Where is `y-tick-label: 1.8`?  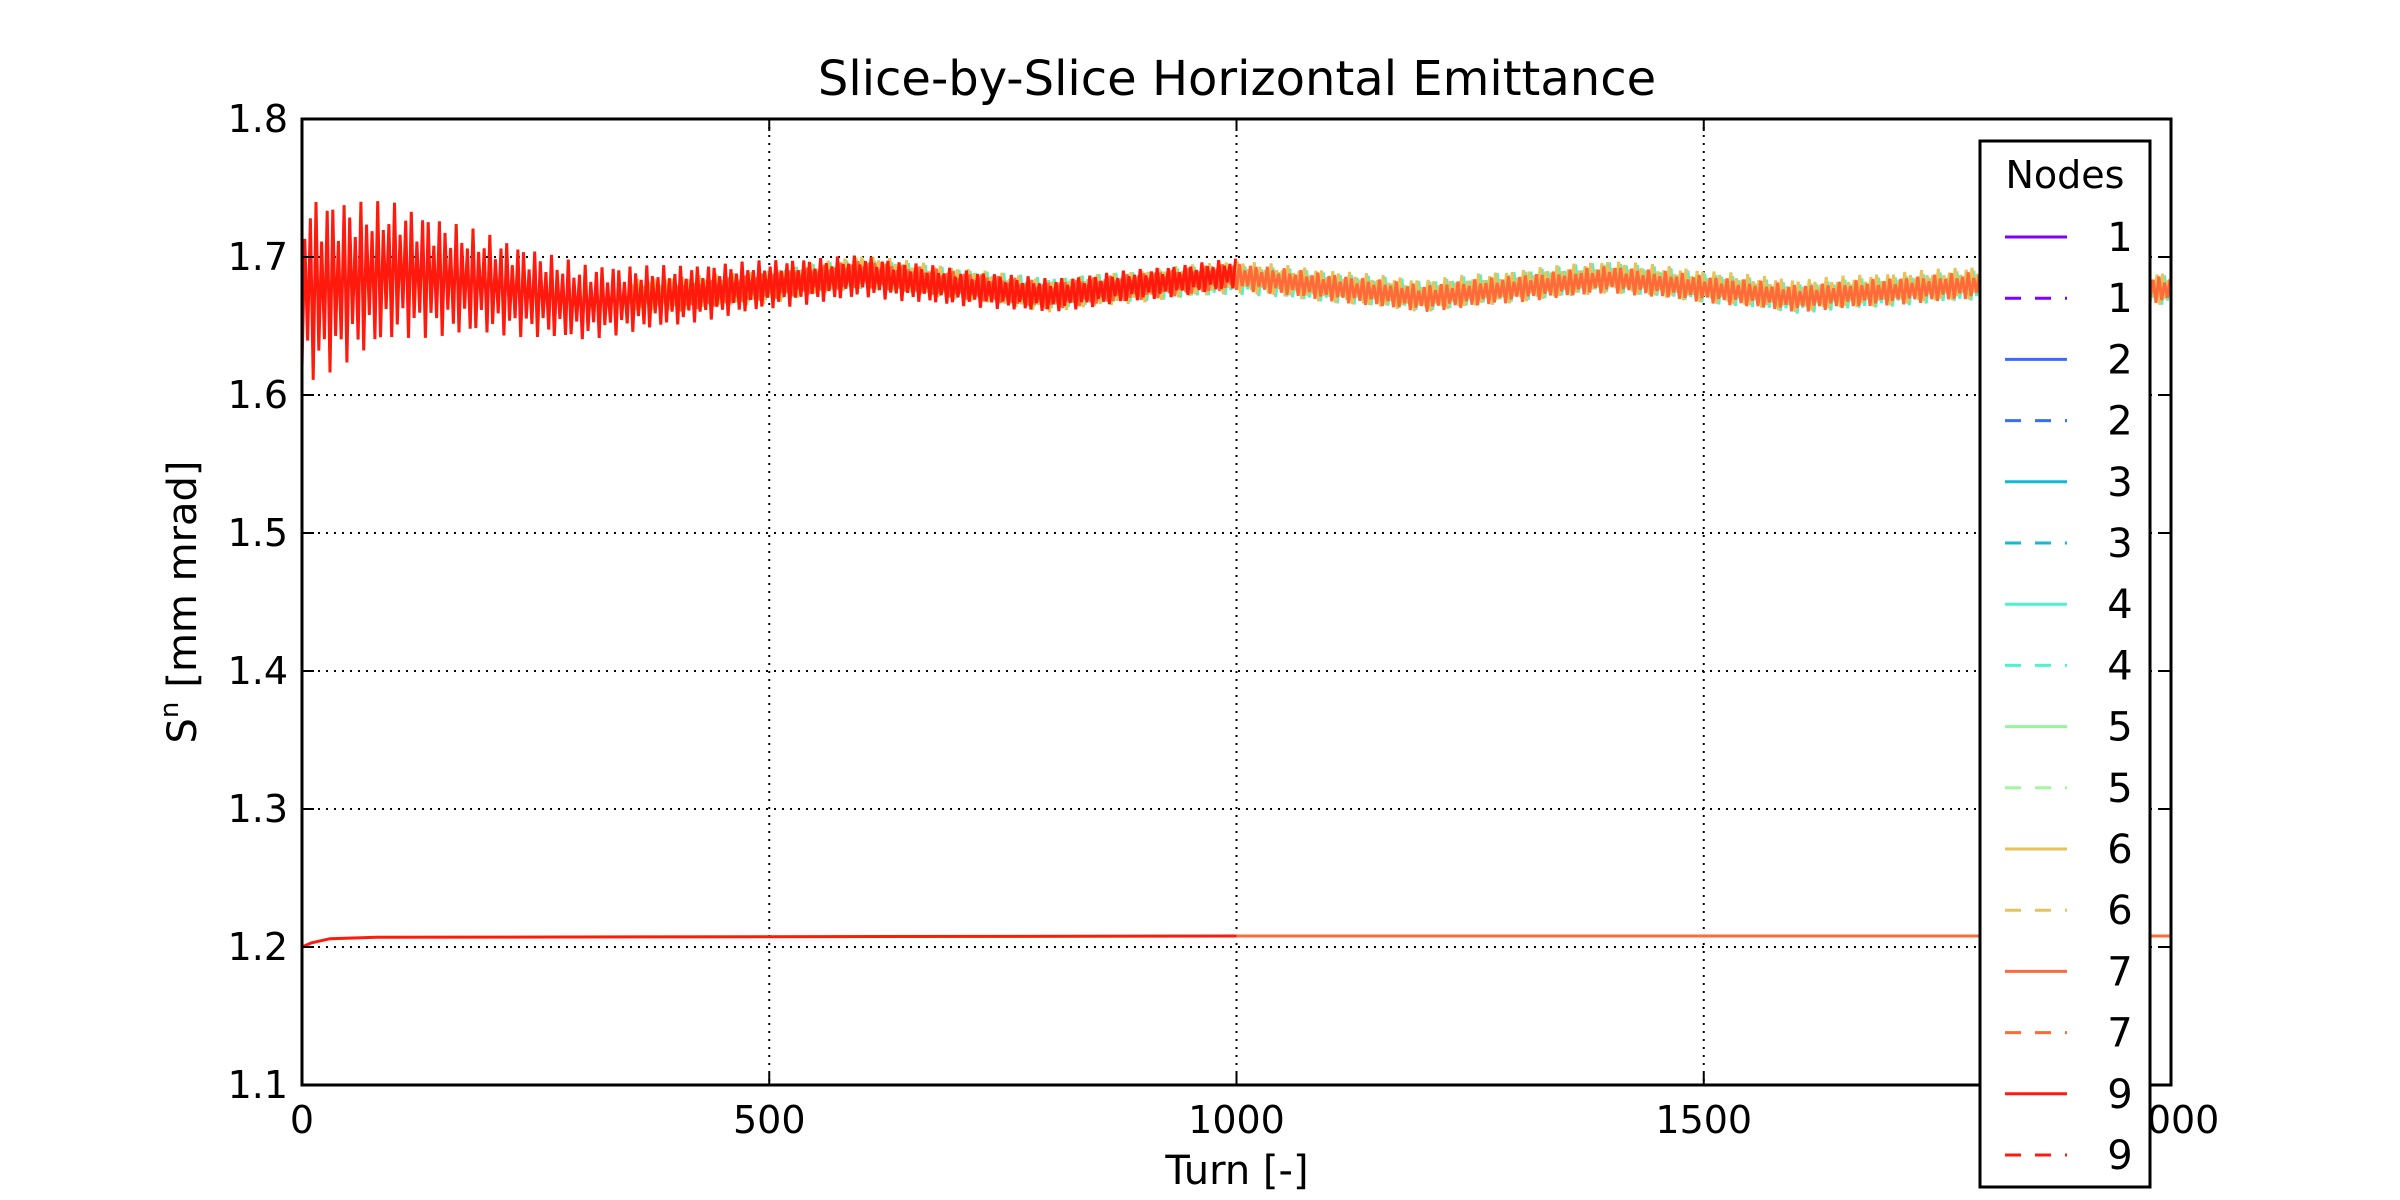 y-tick-label: 1.8 is located at coordinates (258, 119).